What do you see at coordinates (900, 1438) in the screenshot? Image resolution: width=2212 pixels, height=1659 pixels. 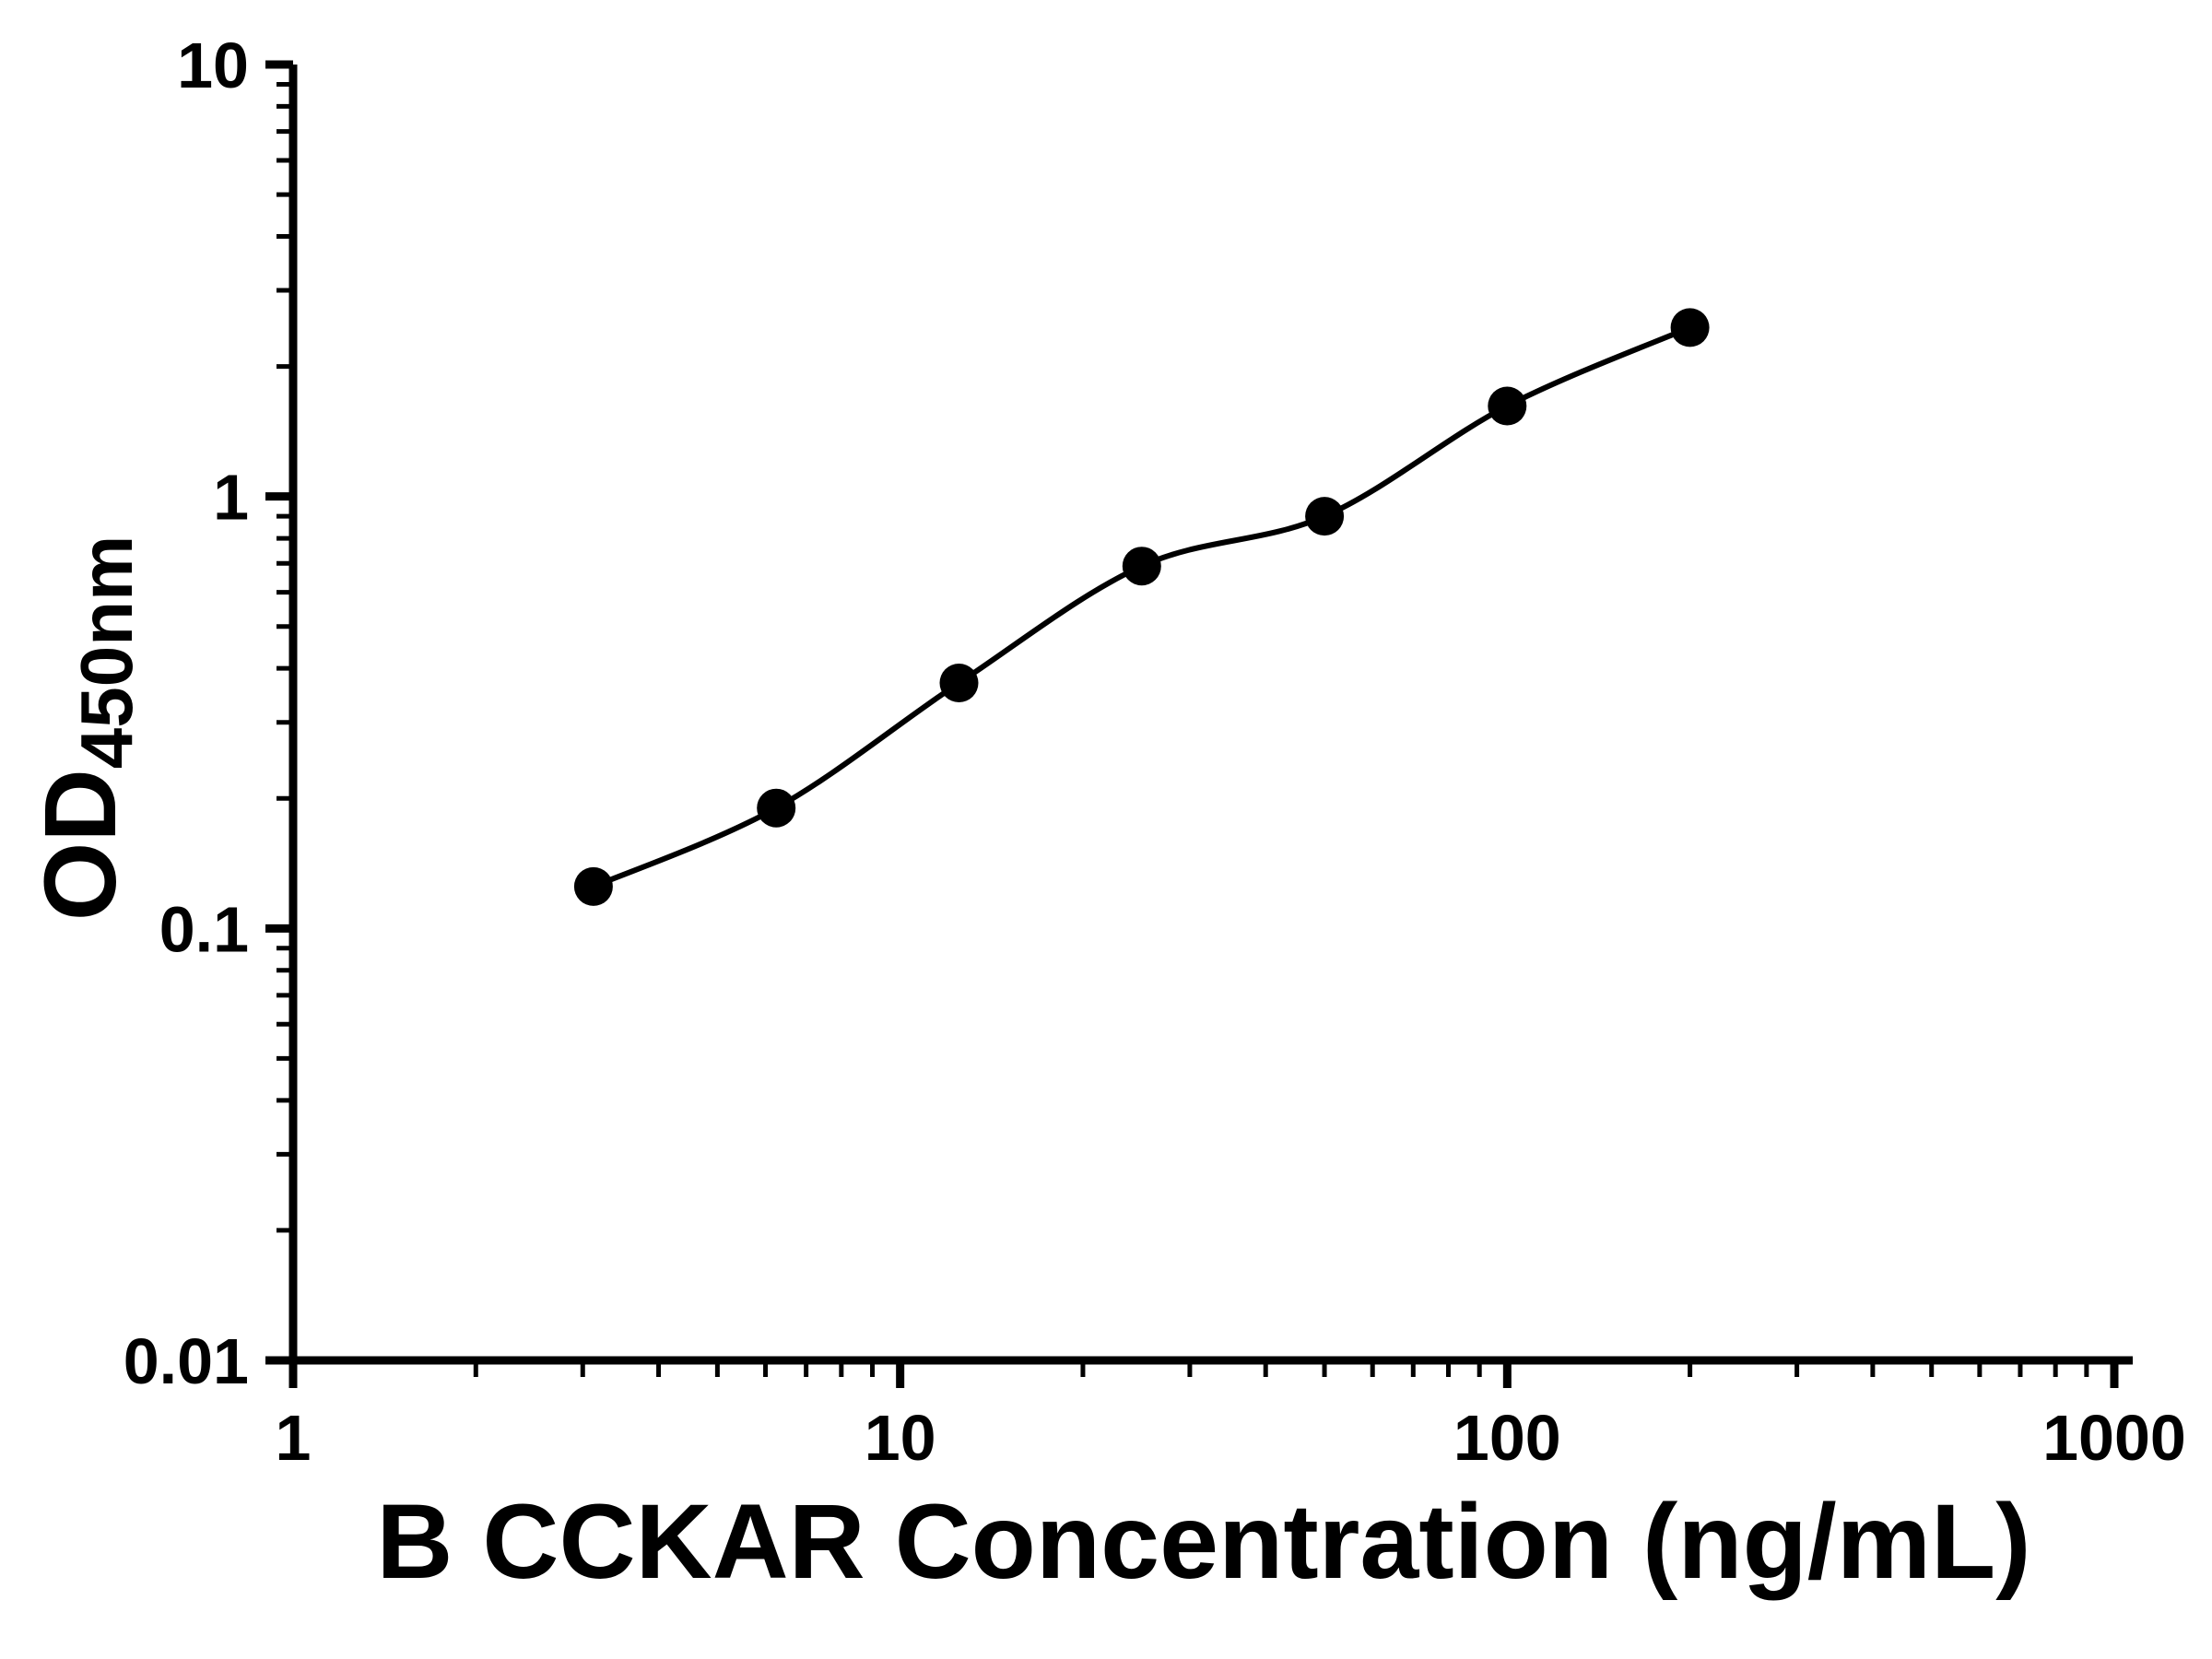 I see `x-tick-label: 10` at bounding box center [900, 1438].